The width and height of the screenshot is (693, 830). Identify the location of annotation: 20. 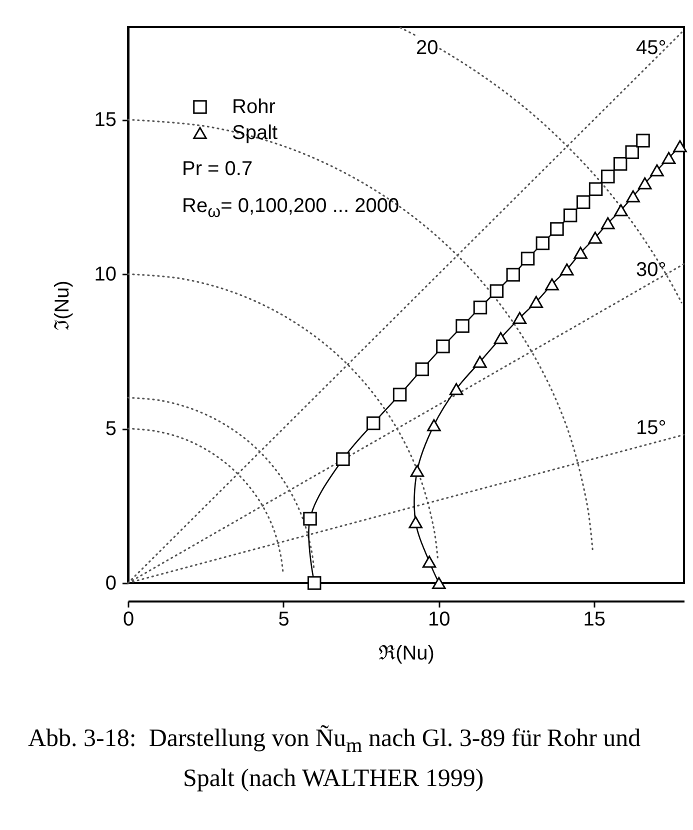
(427, 48).